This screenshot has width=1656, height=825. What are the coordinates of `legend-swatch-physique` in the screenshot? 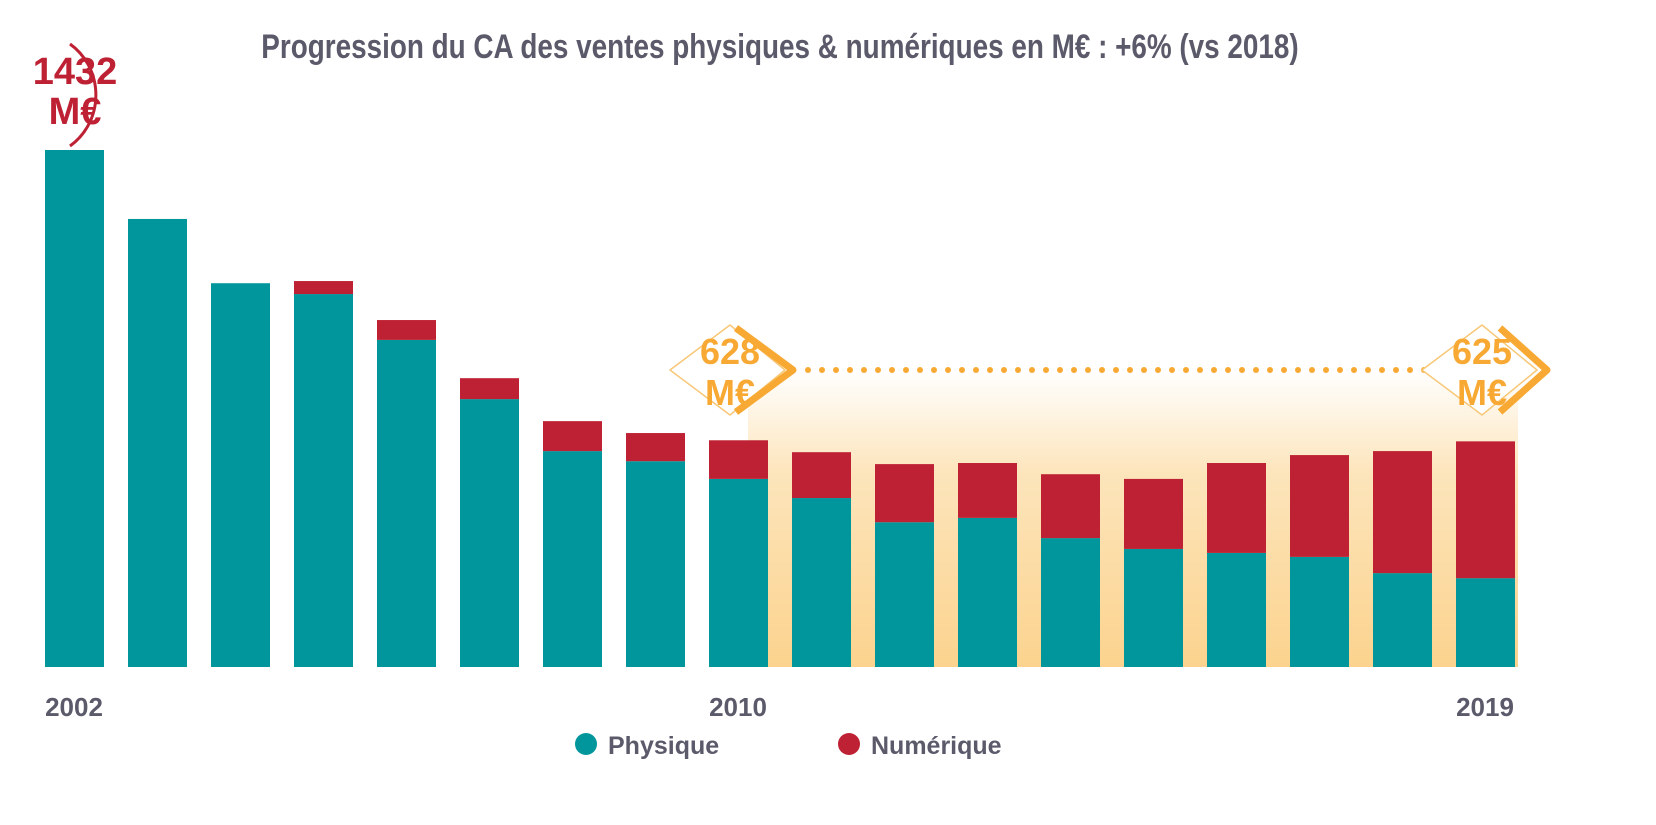 It's located at (586, 744).